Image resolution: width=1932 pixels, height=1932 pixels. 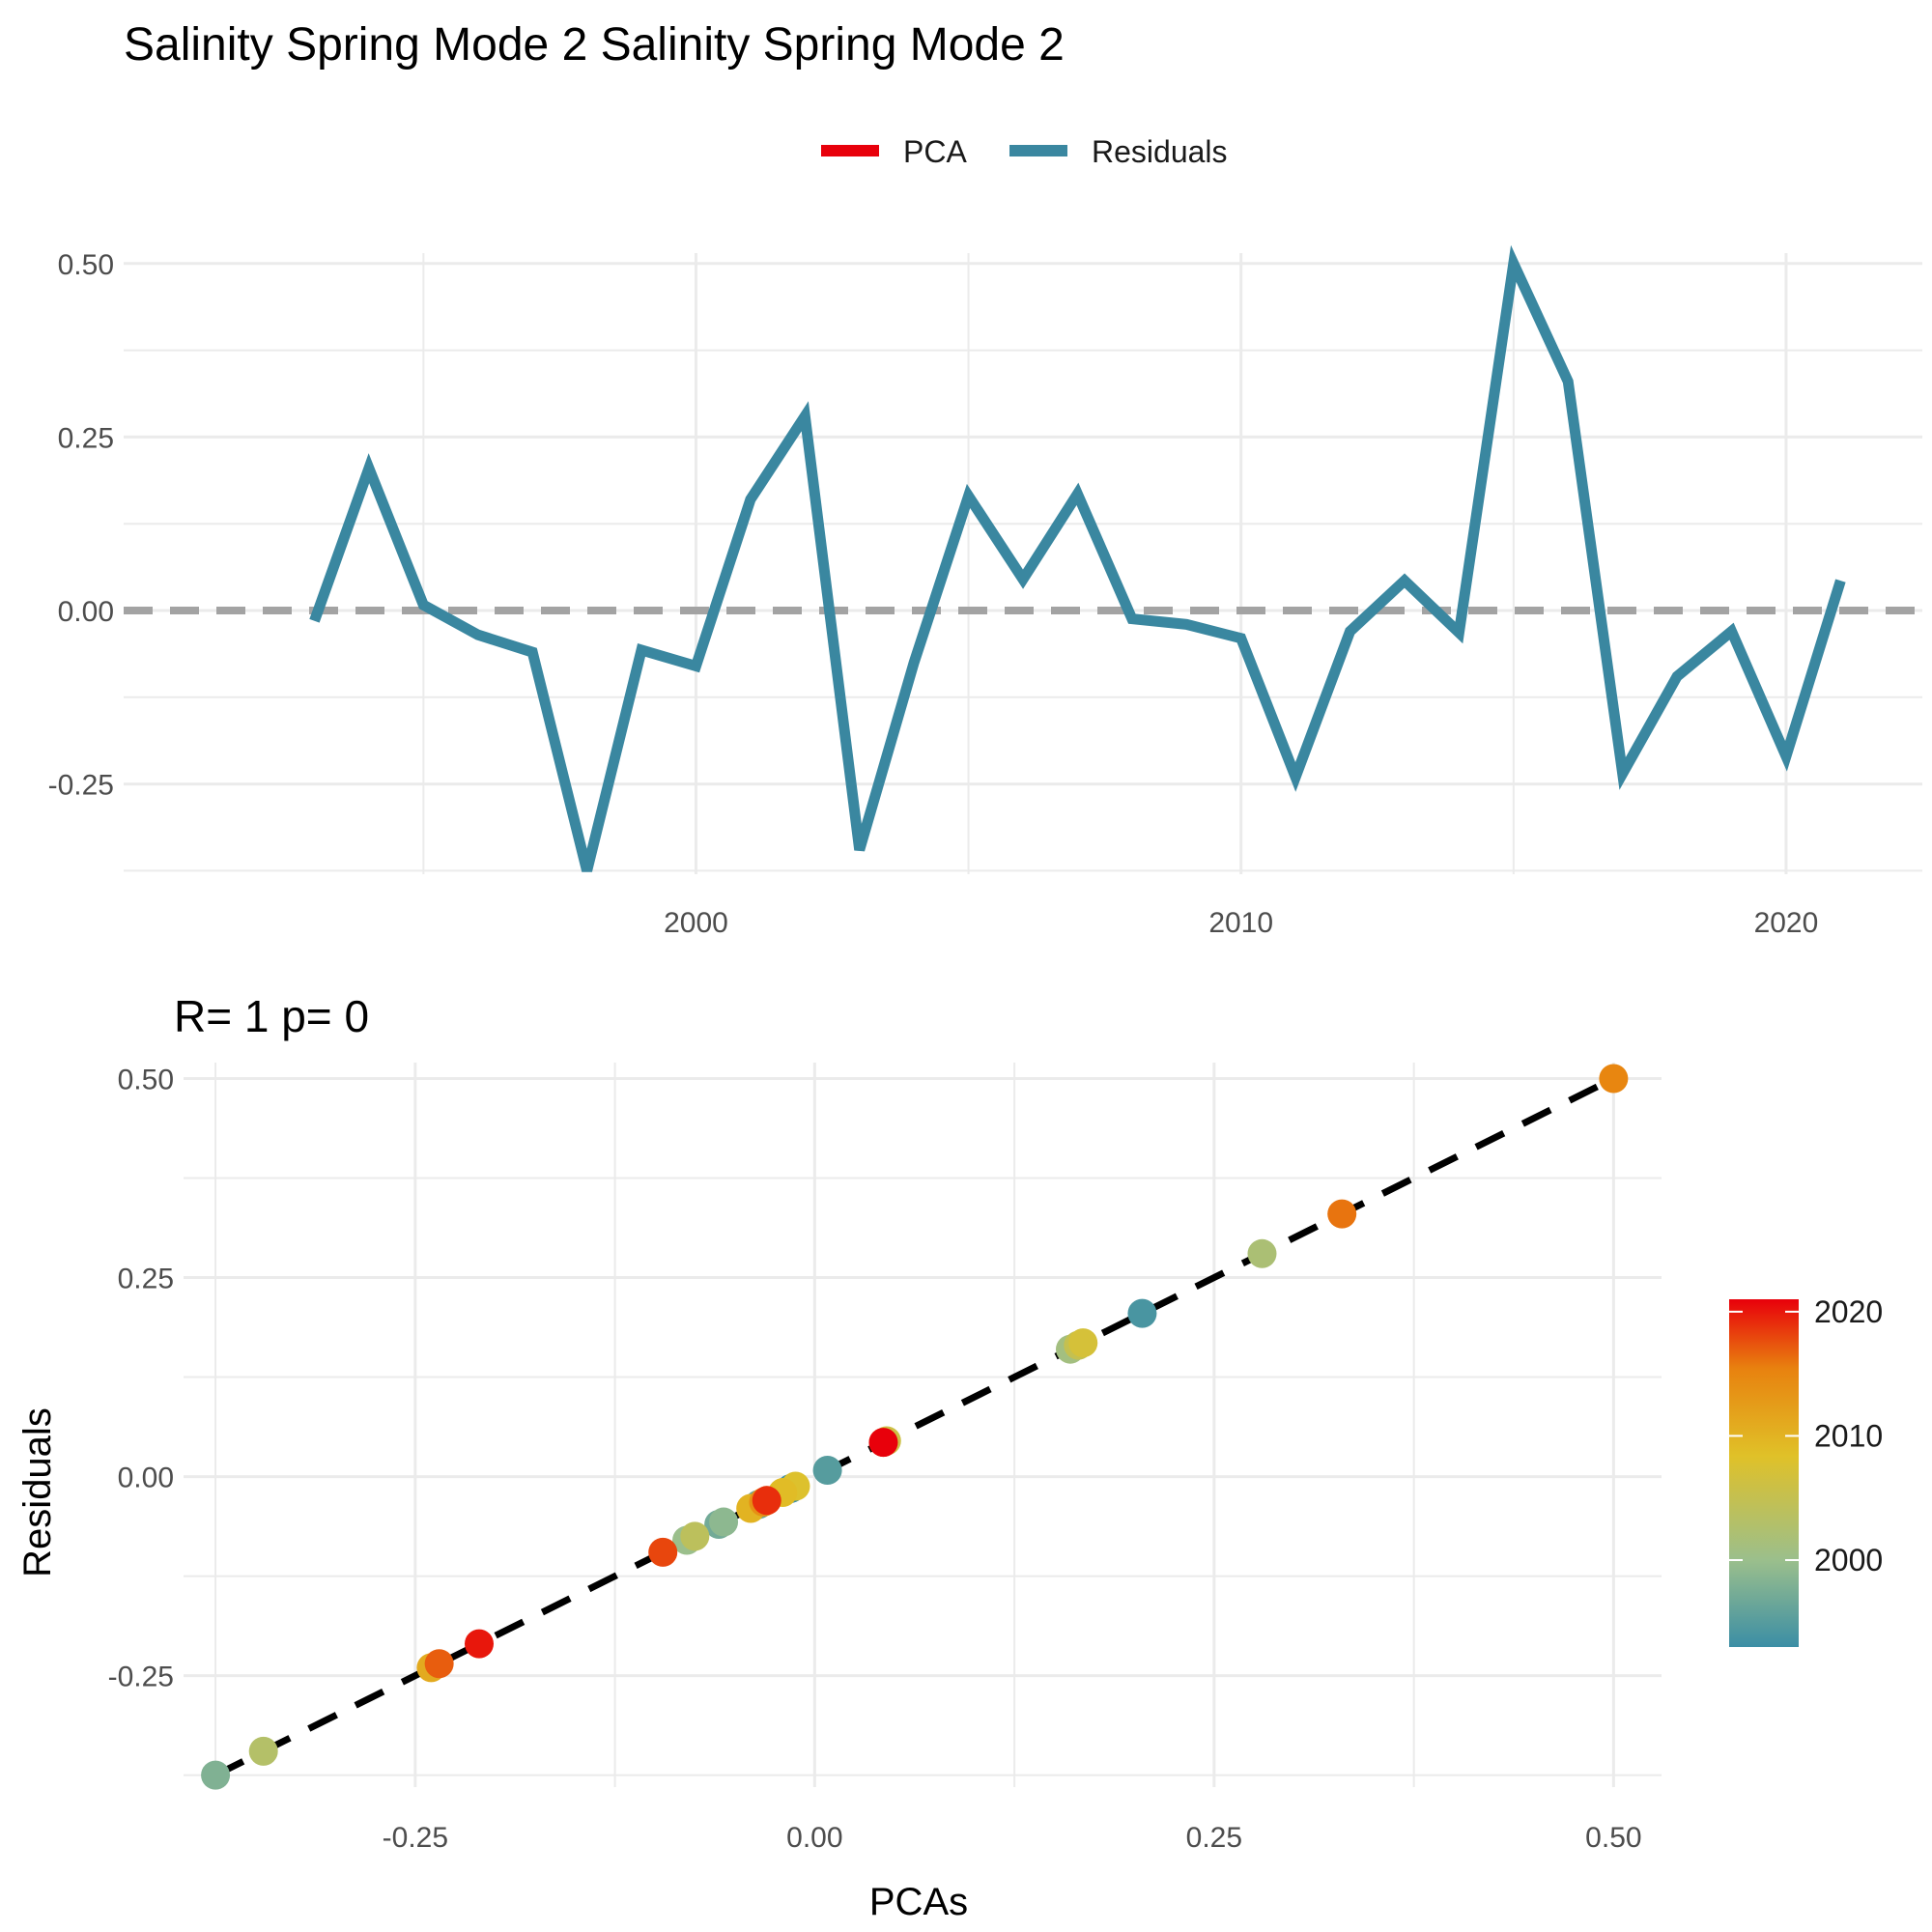 I want to click on bottom-y-tick-label: 0.50, so click(x=146, y=1079).